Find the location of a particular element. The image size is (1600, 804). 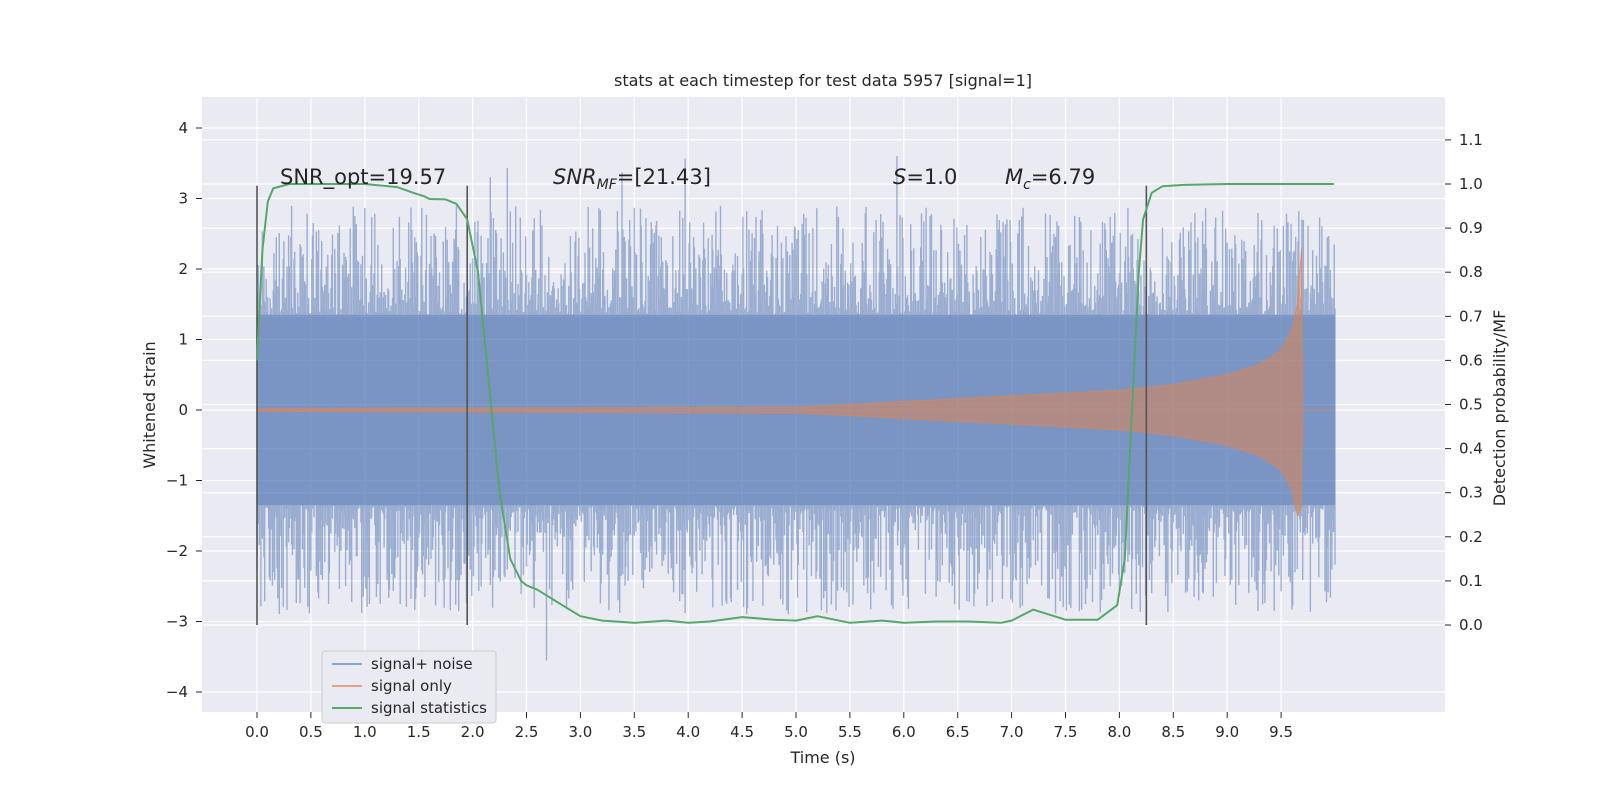

y-tick-label: −3 is located at coordinates (177, 622).